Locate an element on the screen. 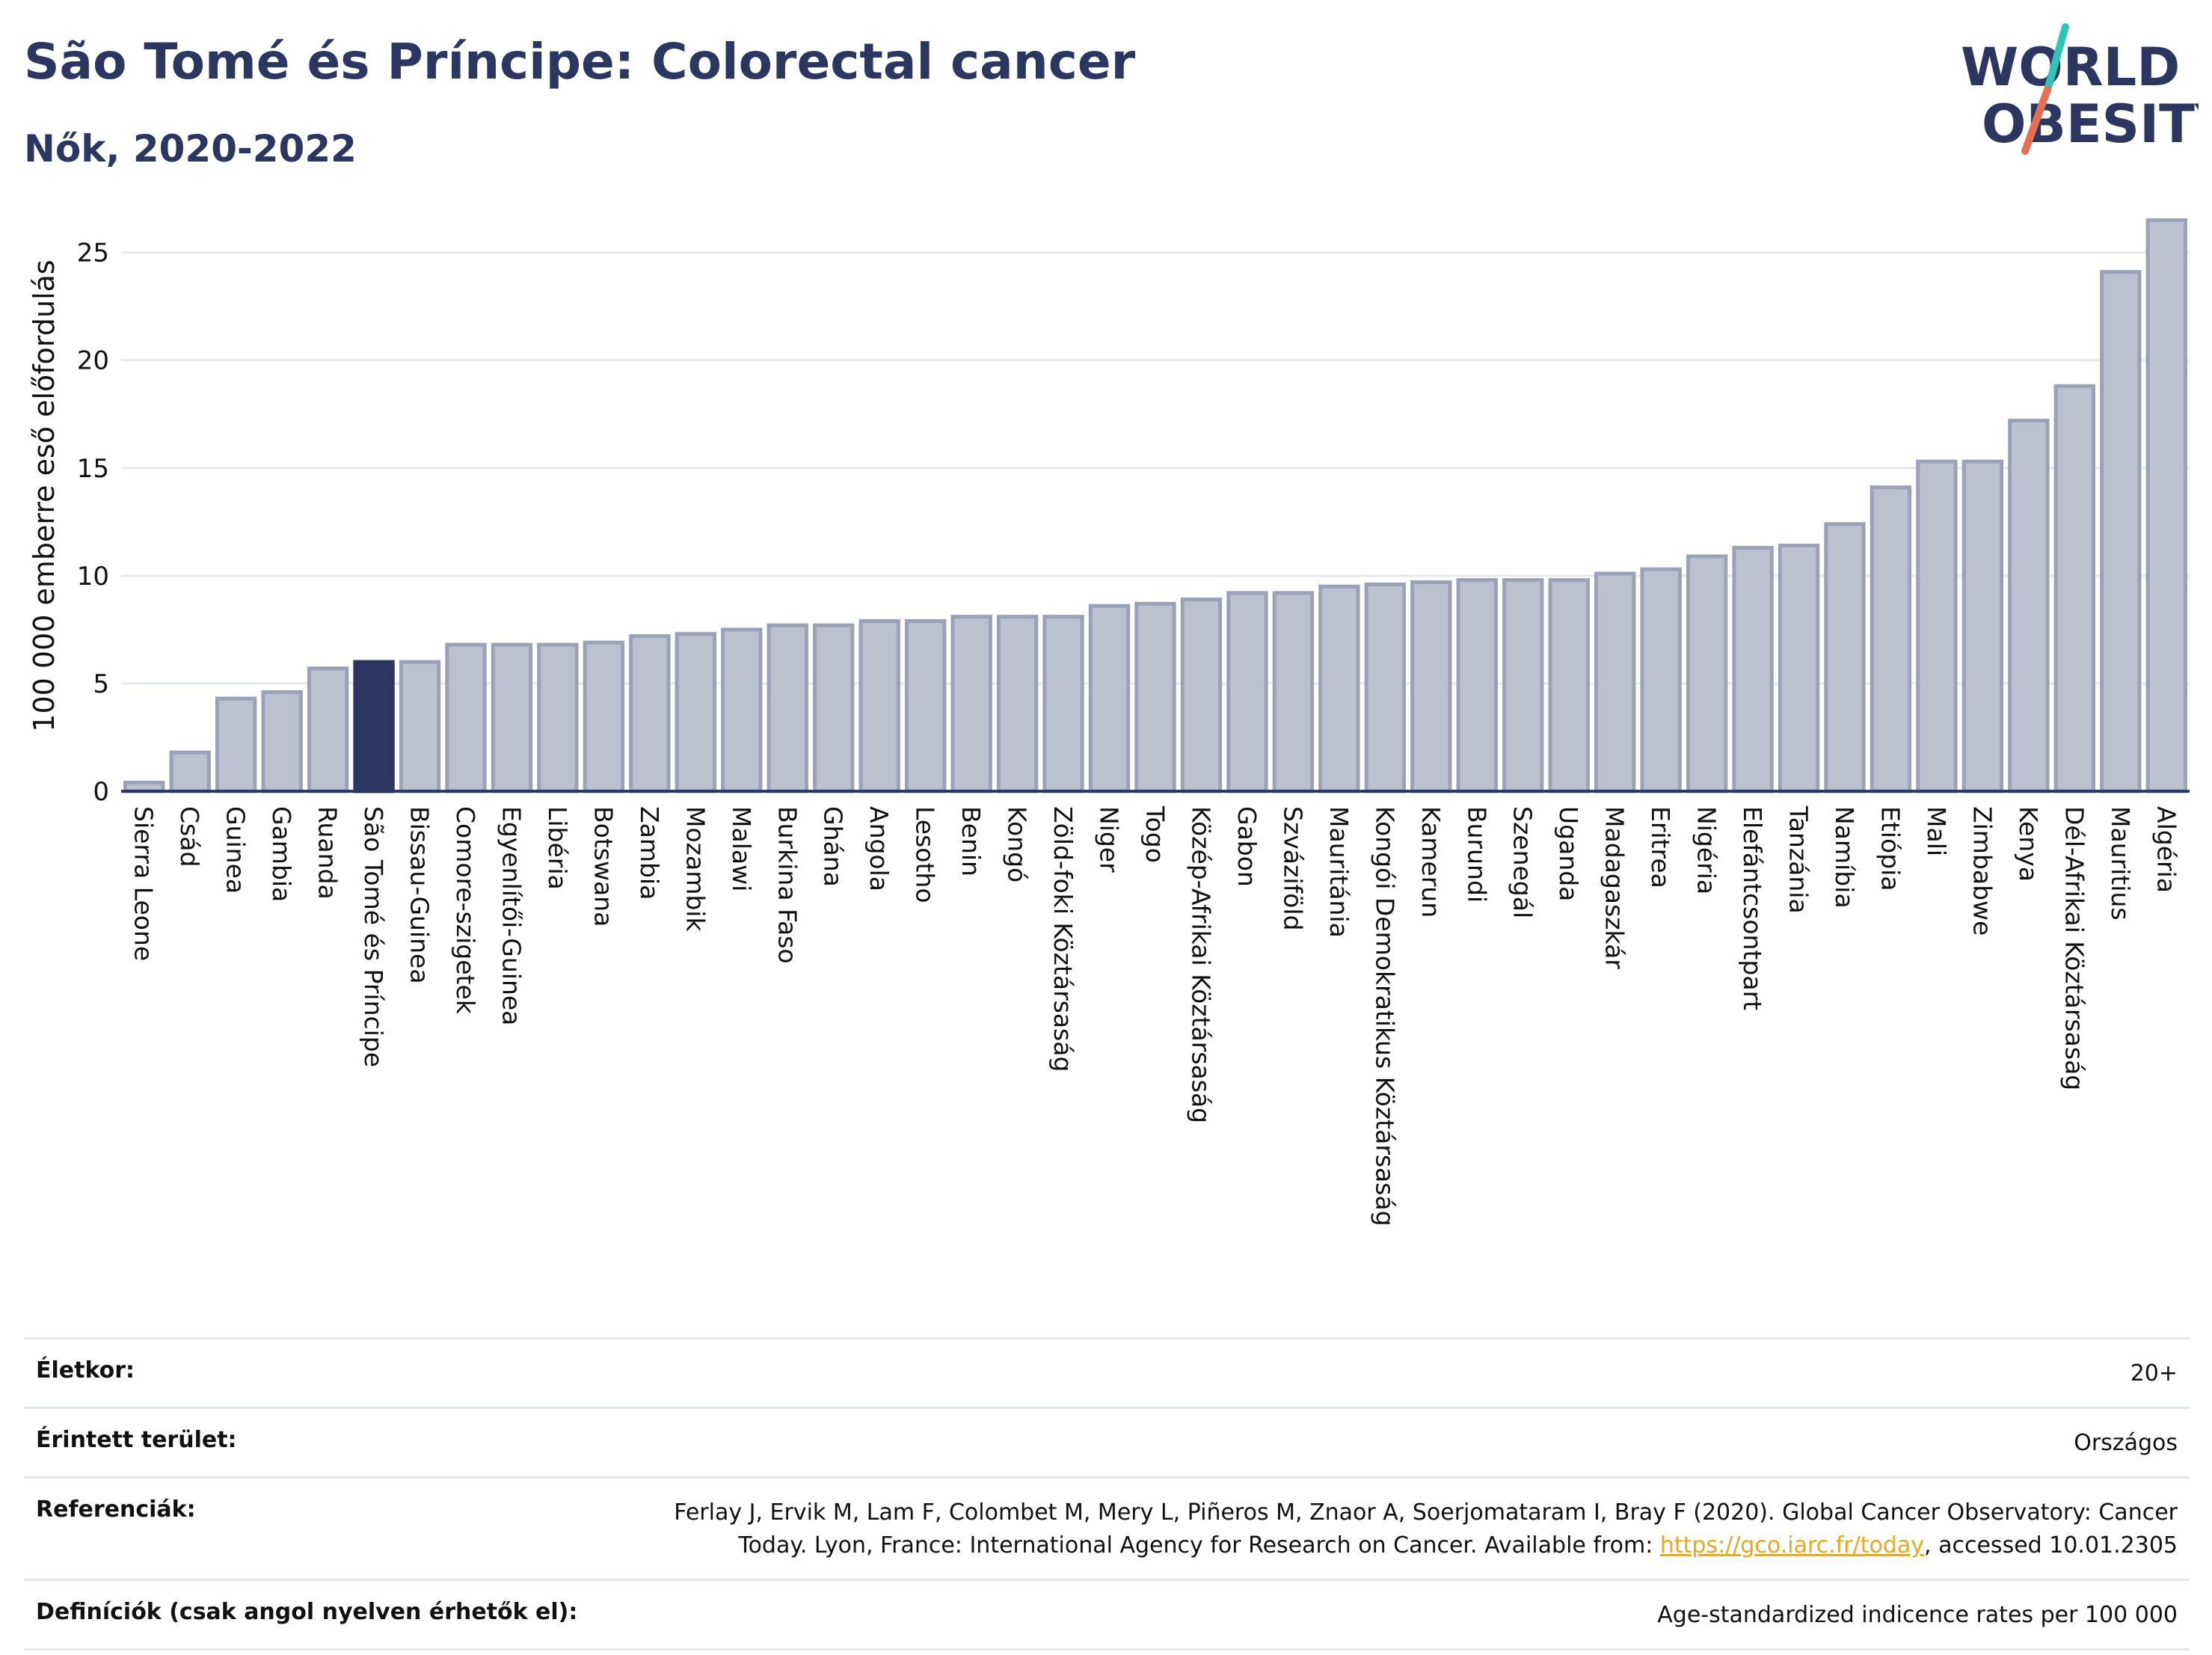 The width and height of the screenshot is (2212, 1655). x-tick-label: Nigéria is located at coordinates (1706, 850).